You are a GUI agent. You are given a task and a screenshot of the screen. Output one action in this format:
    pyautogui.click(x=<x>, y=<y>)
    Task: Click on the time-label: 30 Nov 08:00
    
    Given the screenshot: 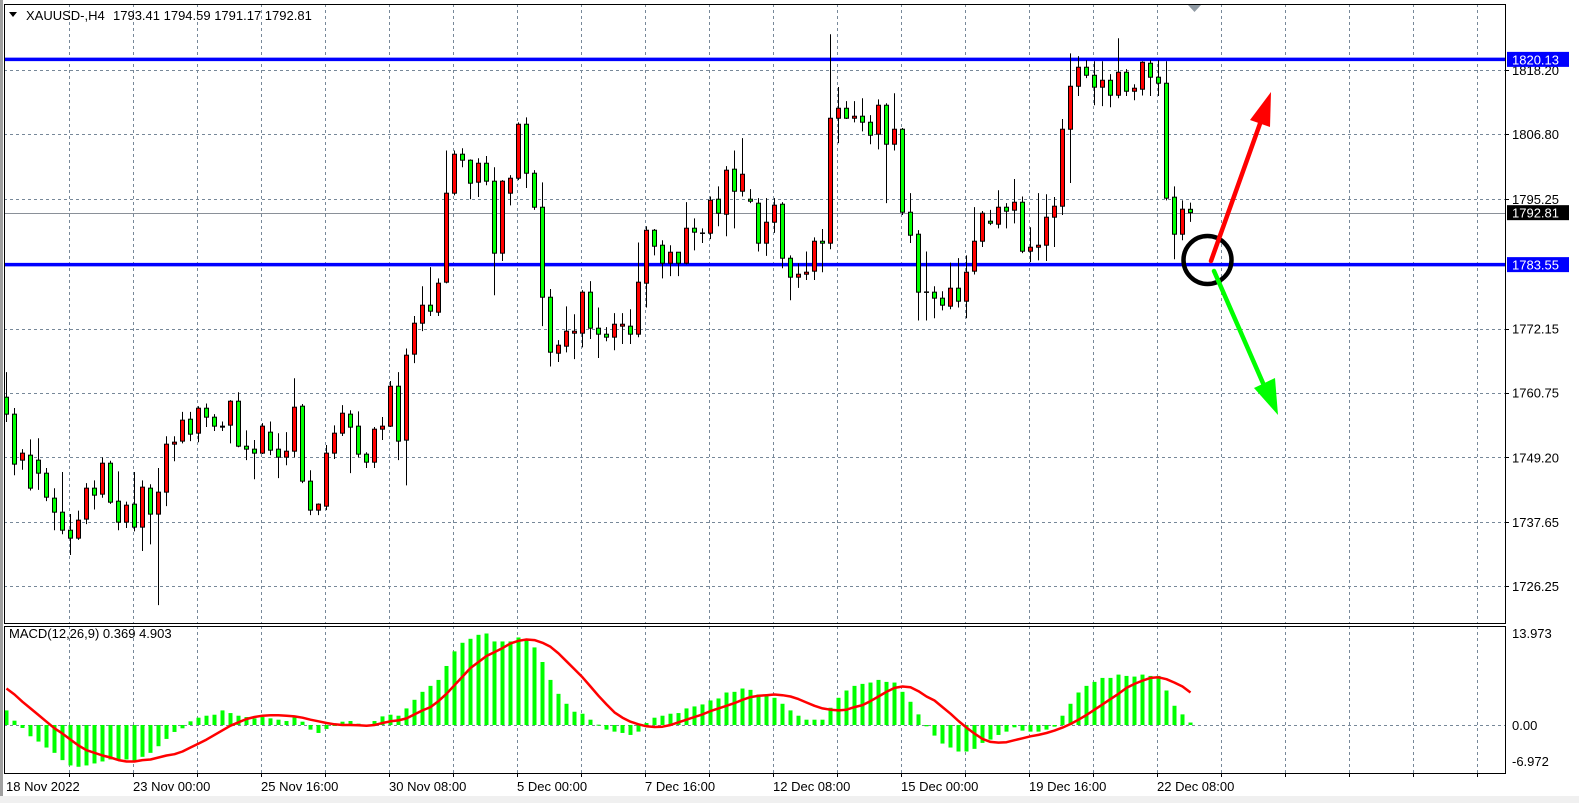 What is the action you would take?
    pyautogui.click(x=427, y=786)
    